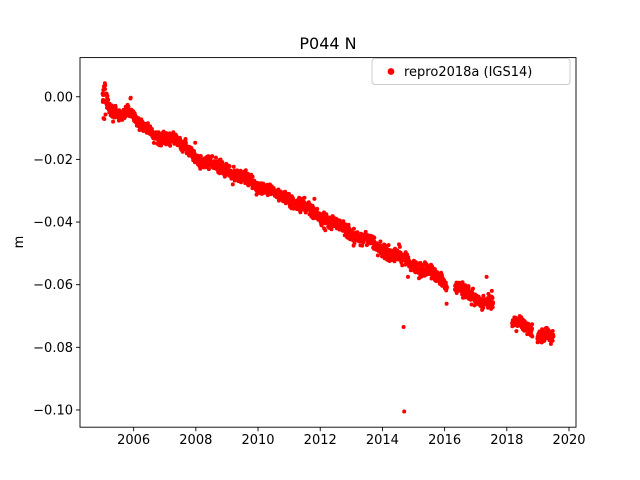  Describe the element at coordinates (56, 254) in the screenshot. I see `y-ticks: 0.00 −0.02 −0.04 −0.06 −0.08 −0.10` at that location.